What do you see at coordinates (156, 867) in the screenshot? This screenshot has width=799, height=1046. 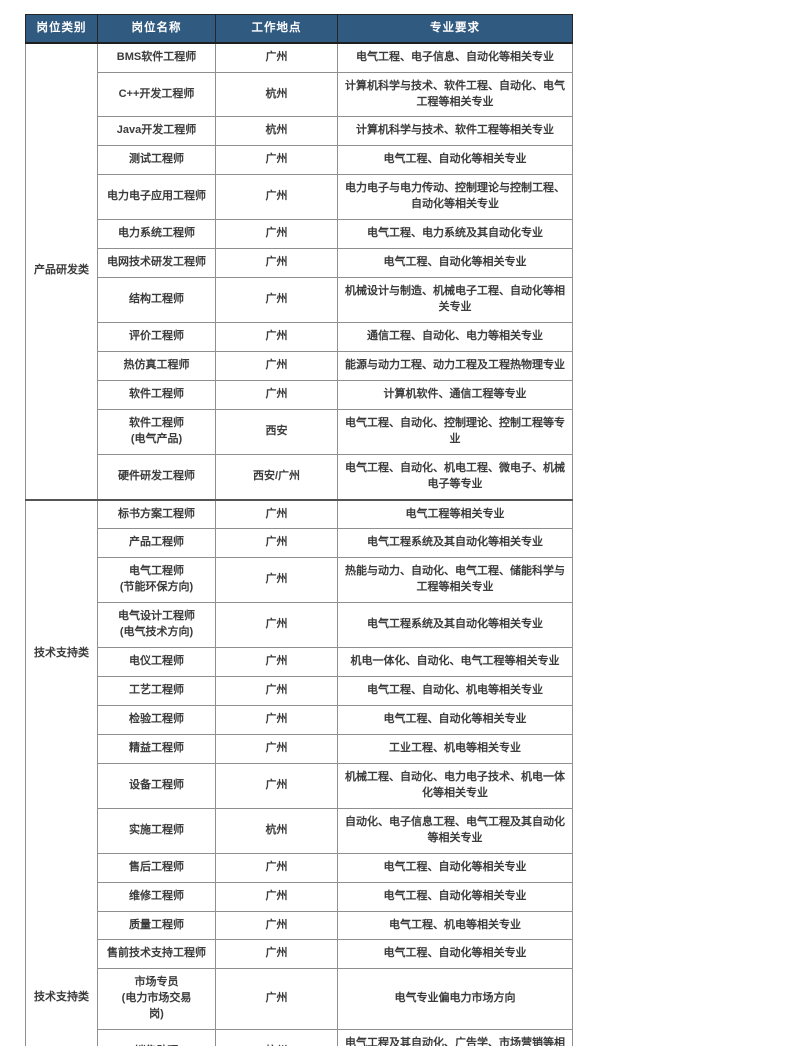 I see `position-name-cell: 售后工程师` at bounding box center [156, 867].